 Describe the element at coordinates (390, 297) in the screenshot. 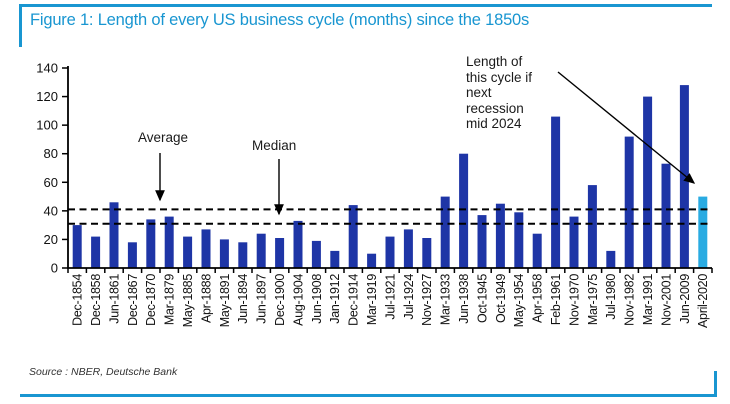

I see `x-tick-label-Jul-1921: Jul-1921` at that location.